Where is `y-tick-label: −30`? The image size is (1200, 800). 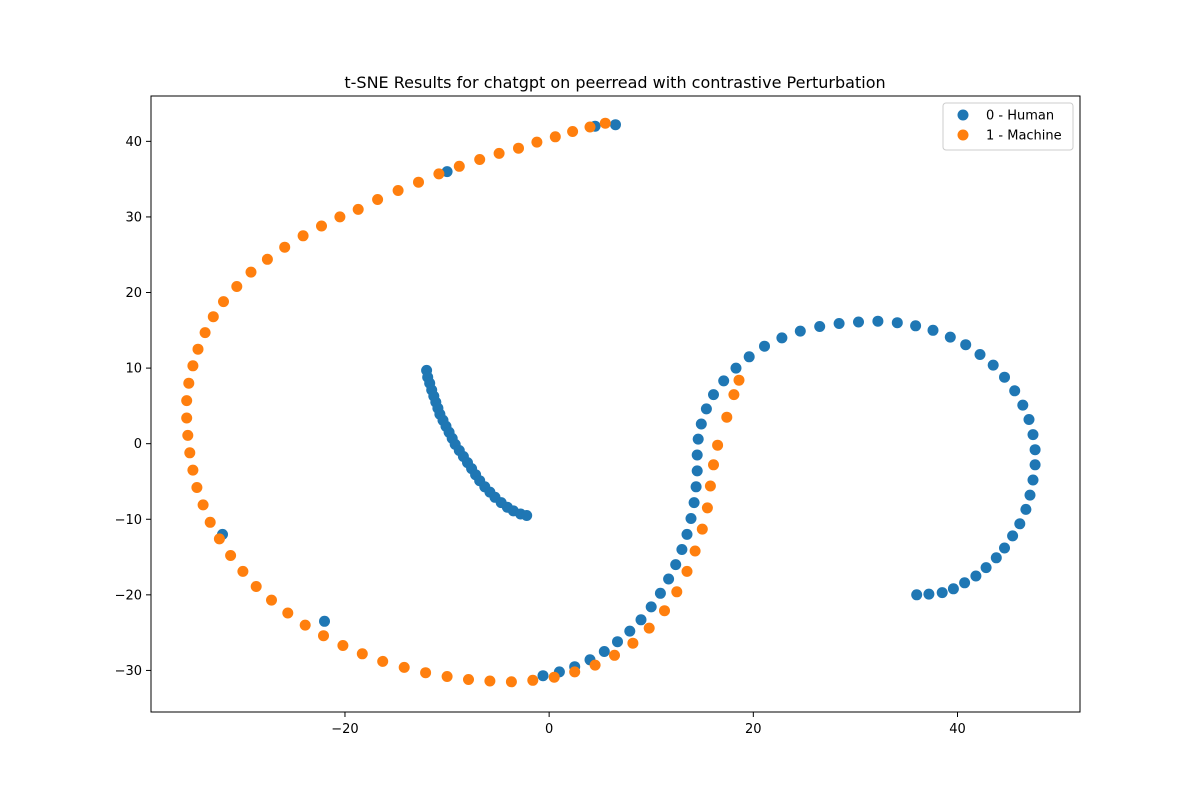 y-tick-label: −30 is located at coordinates (128, 671).